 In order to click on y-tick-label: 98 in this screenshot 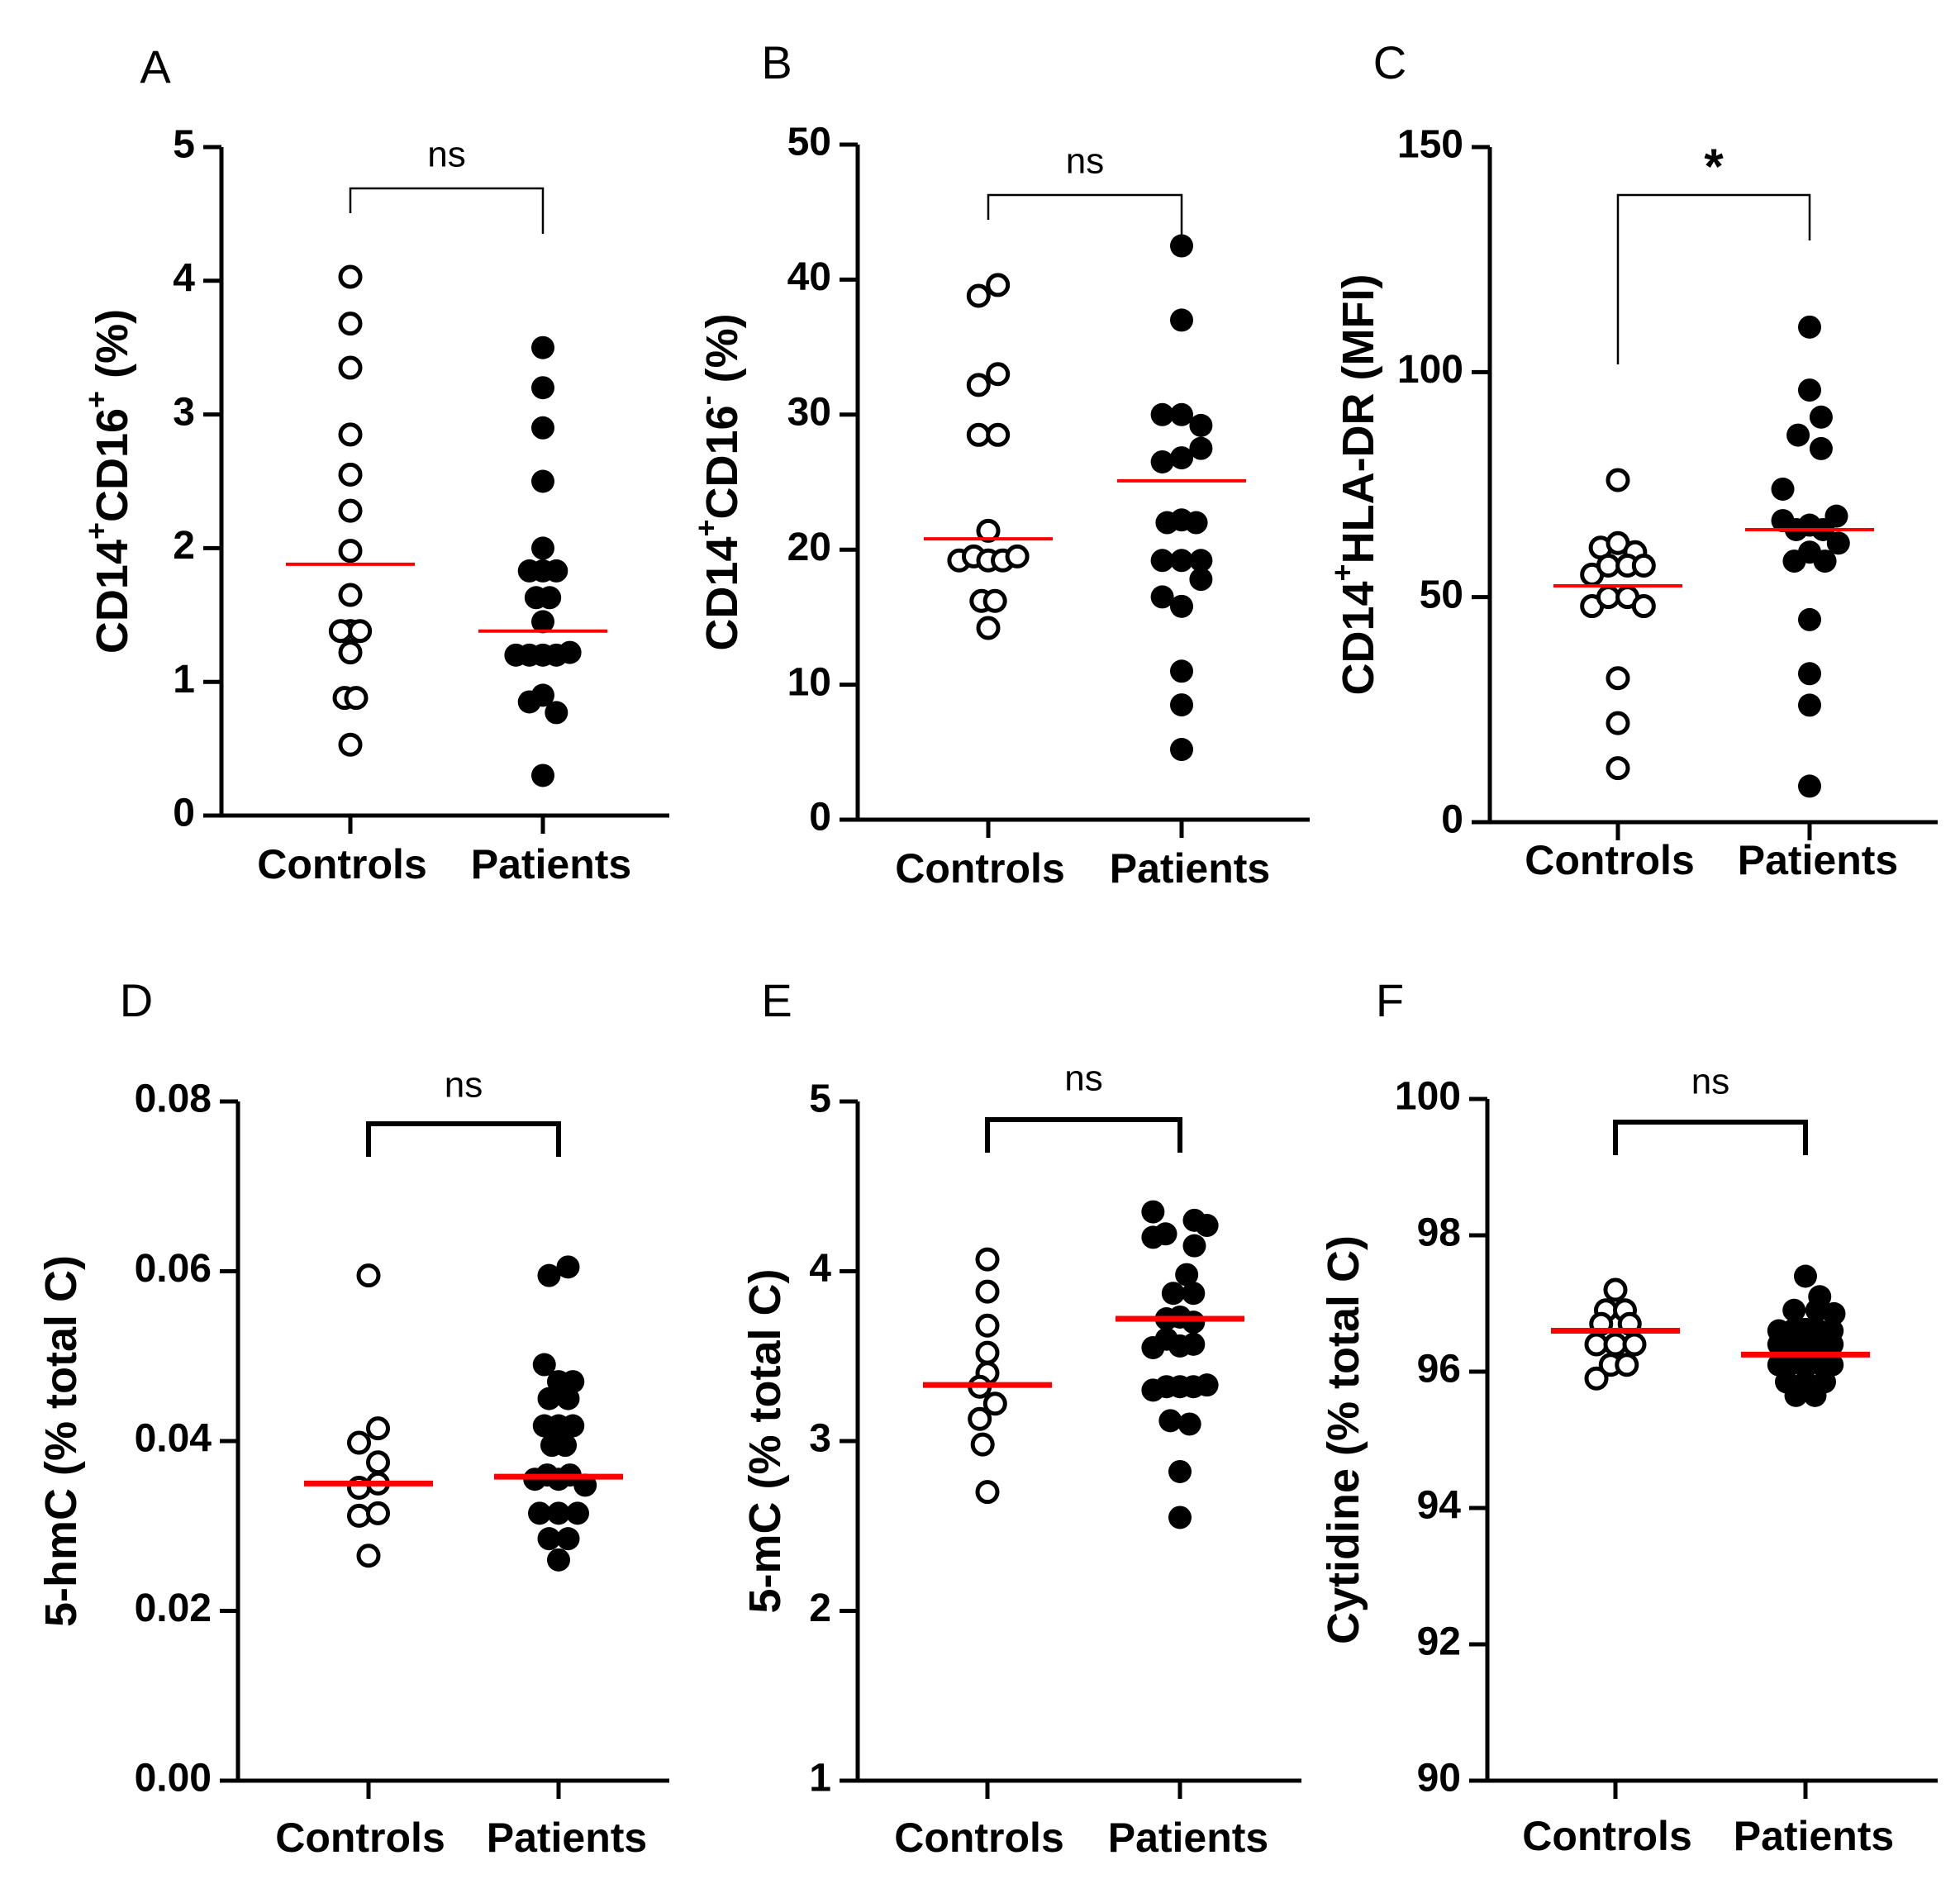, I will do `click(1439, 1233)`.